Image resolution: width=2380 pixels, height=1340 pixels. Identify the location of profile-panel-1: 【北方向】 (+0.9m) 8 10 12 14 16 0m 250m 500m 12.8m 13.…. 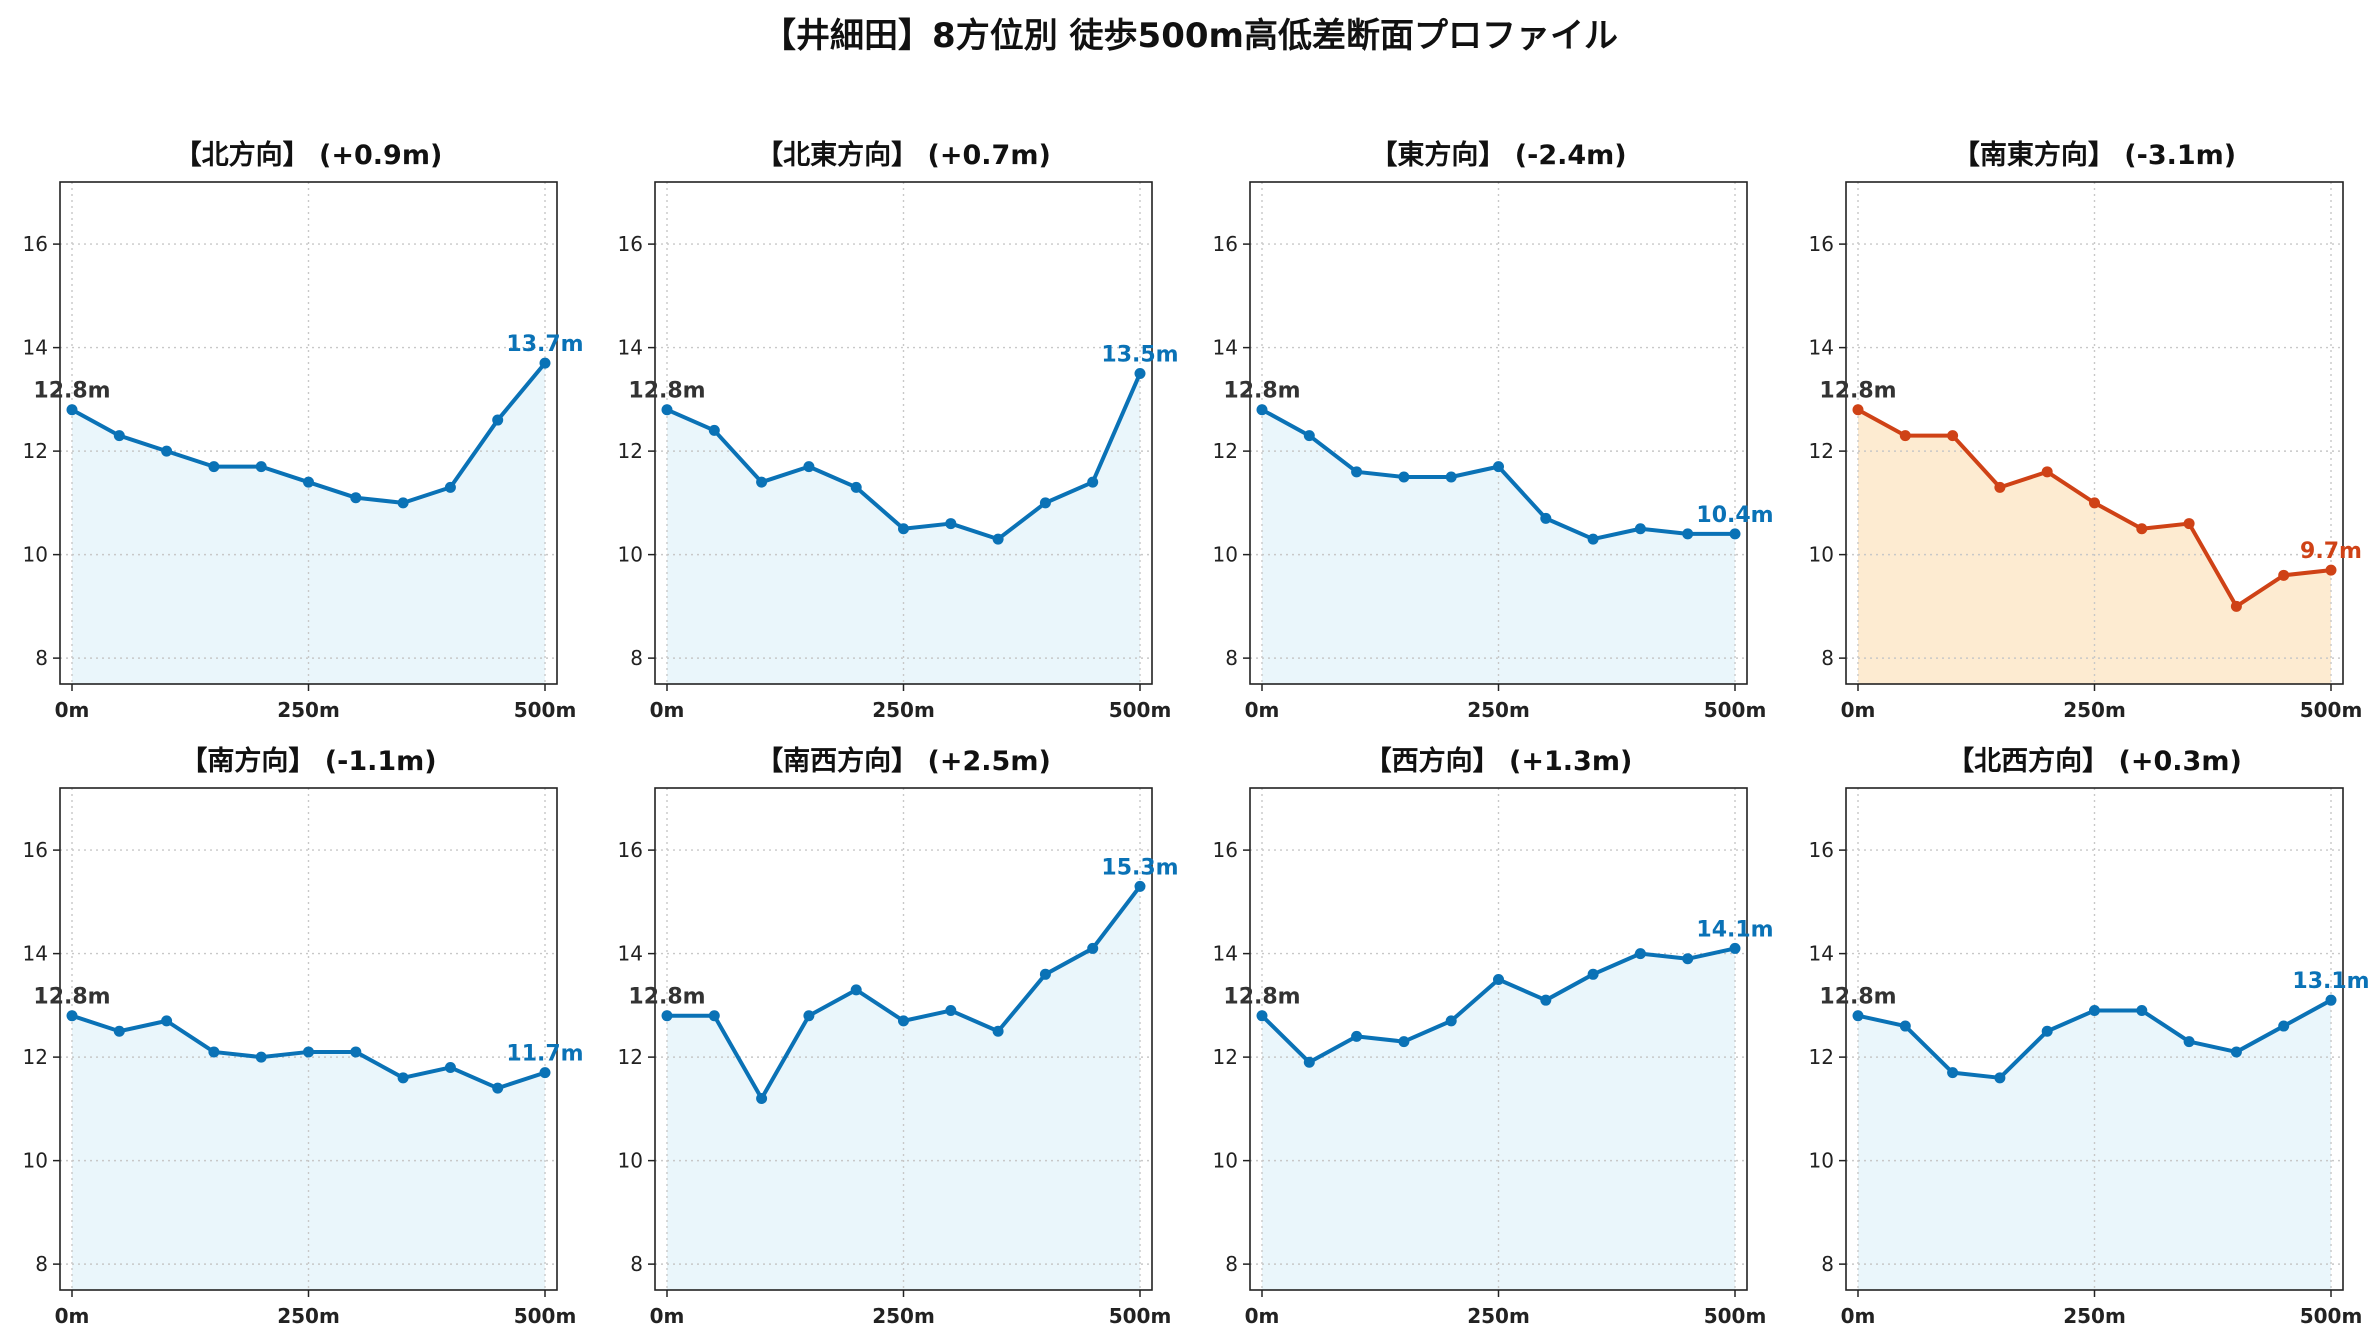
(303, 430).